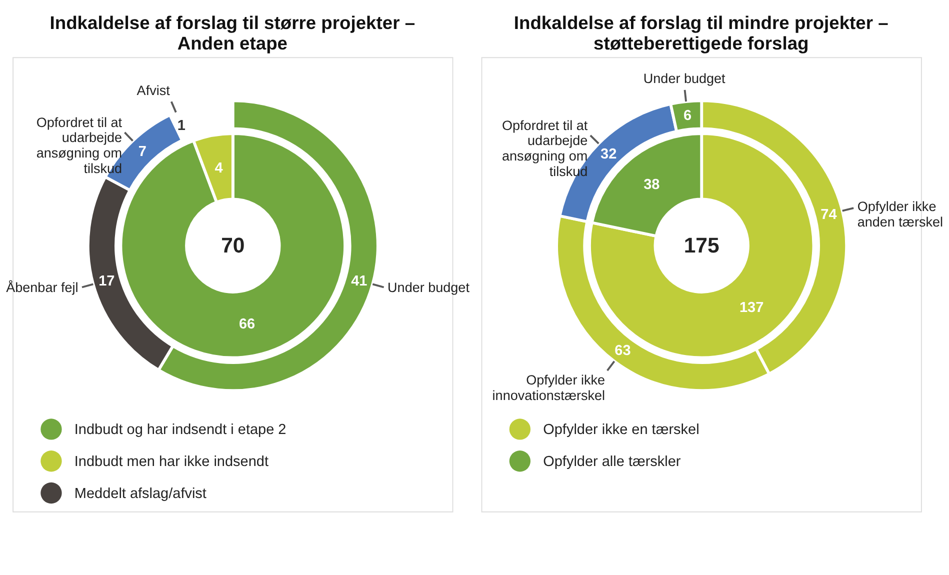 The width and height of the screenshot is (949, 575). I want to click on data-label: 63, so click(622, 350).